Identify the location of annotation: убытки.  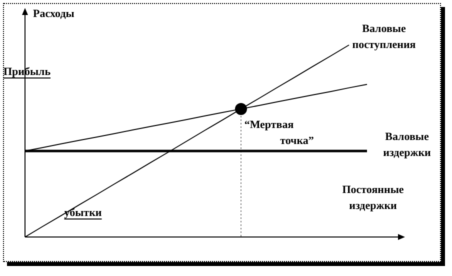
(83, 212).